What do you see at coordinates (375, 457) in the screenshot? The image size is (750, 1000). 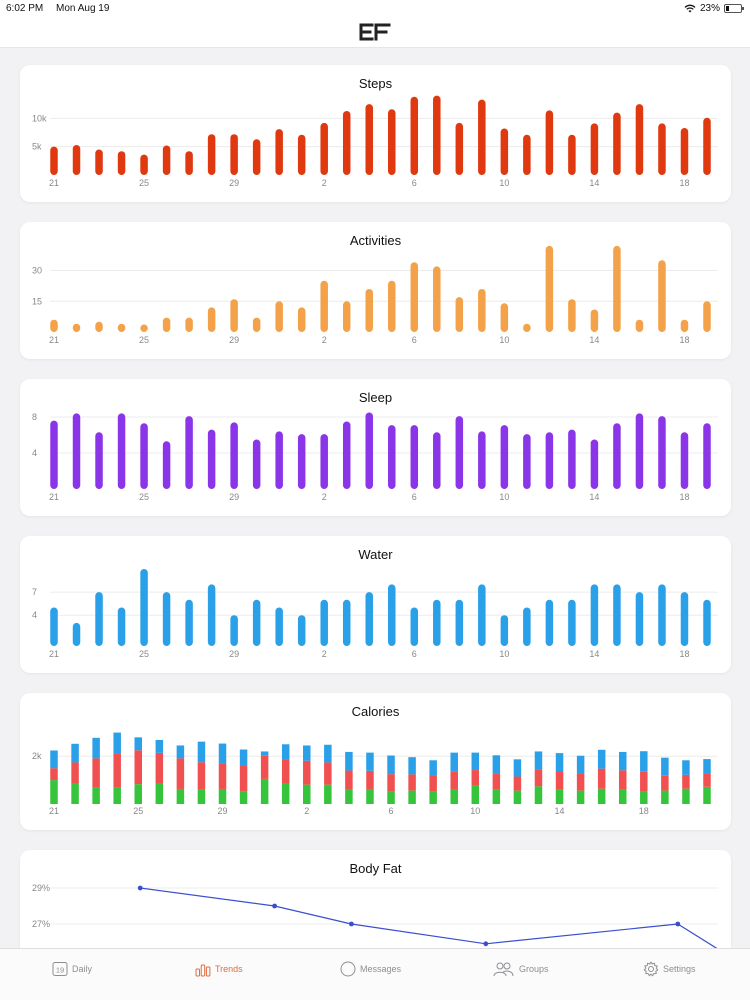 I see `sleep-chart: 4 8 21 25 29 2 6 10 14 18` at bounding box center [375, 457].